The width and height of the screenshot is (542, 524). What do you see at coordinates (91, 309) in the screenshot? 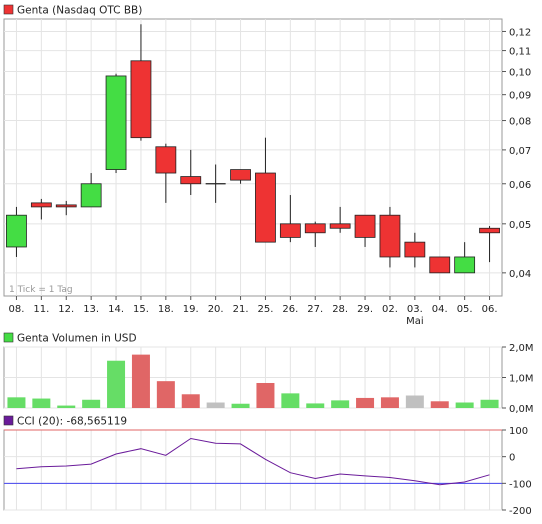
I see `x-tick-label: 13.` at bounding box center [91, 309].